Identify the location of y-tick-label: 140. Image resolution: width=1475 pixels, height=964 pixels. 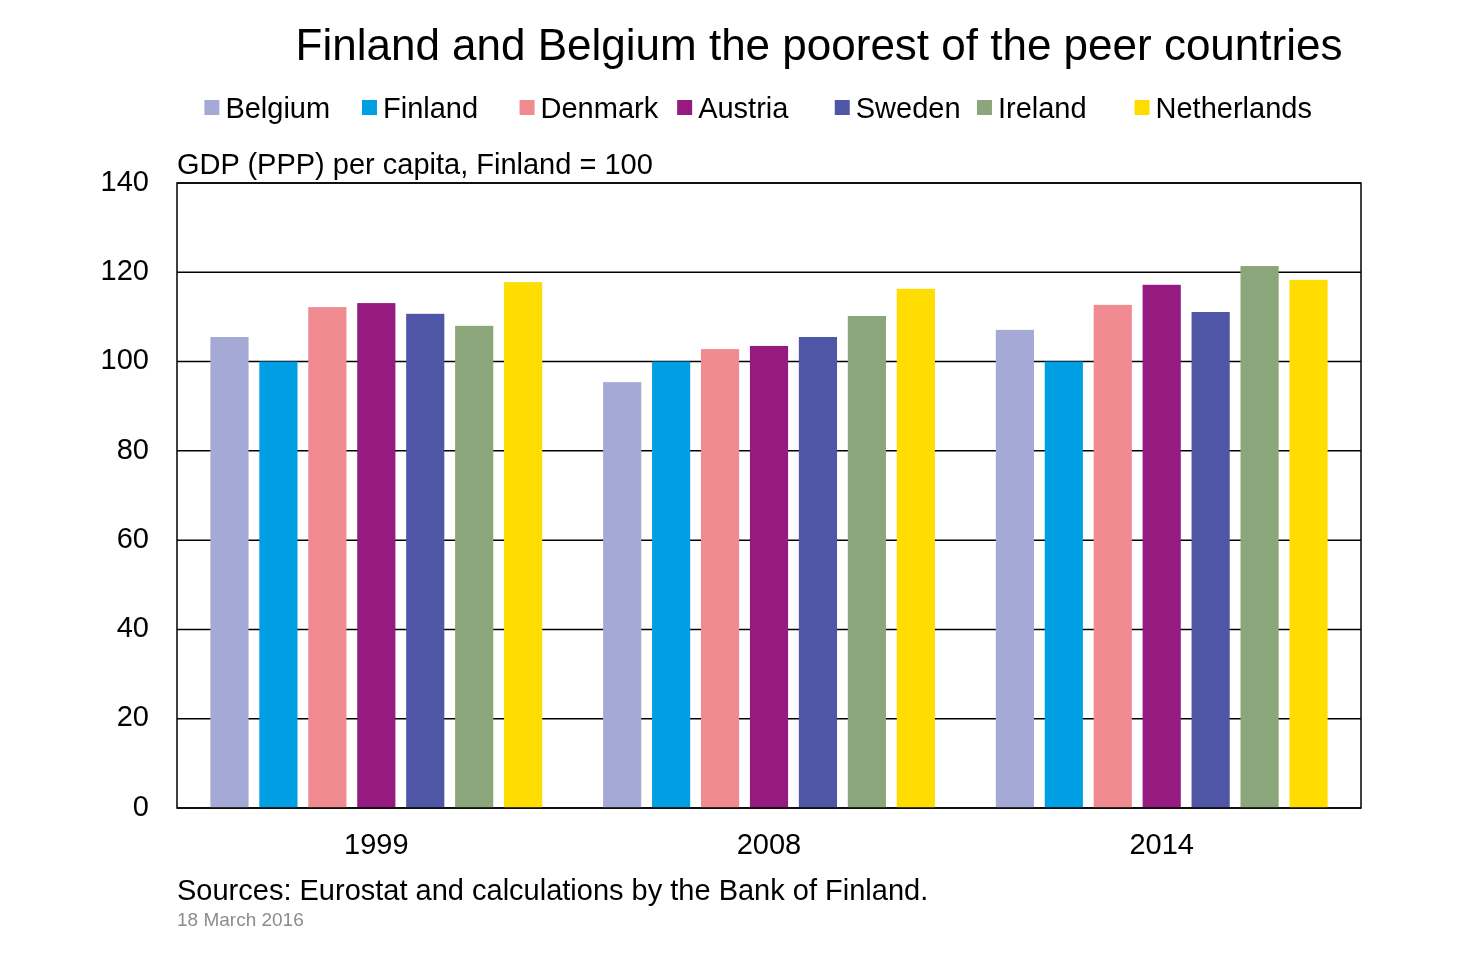
(124, 180).